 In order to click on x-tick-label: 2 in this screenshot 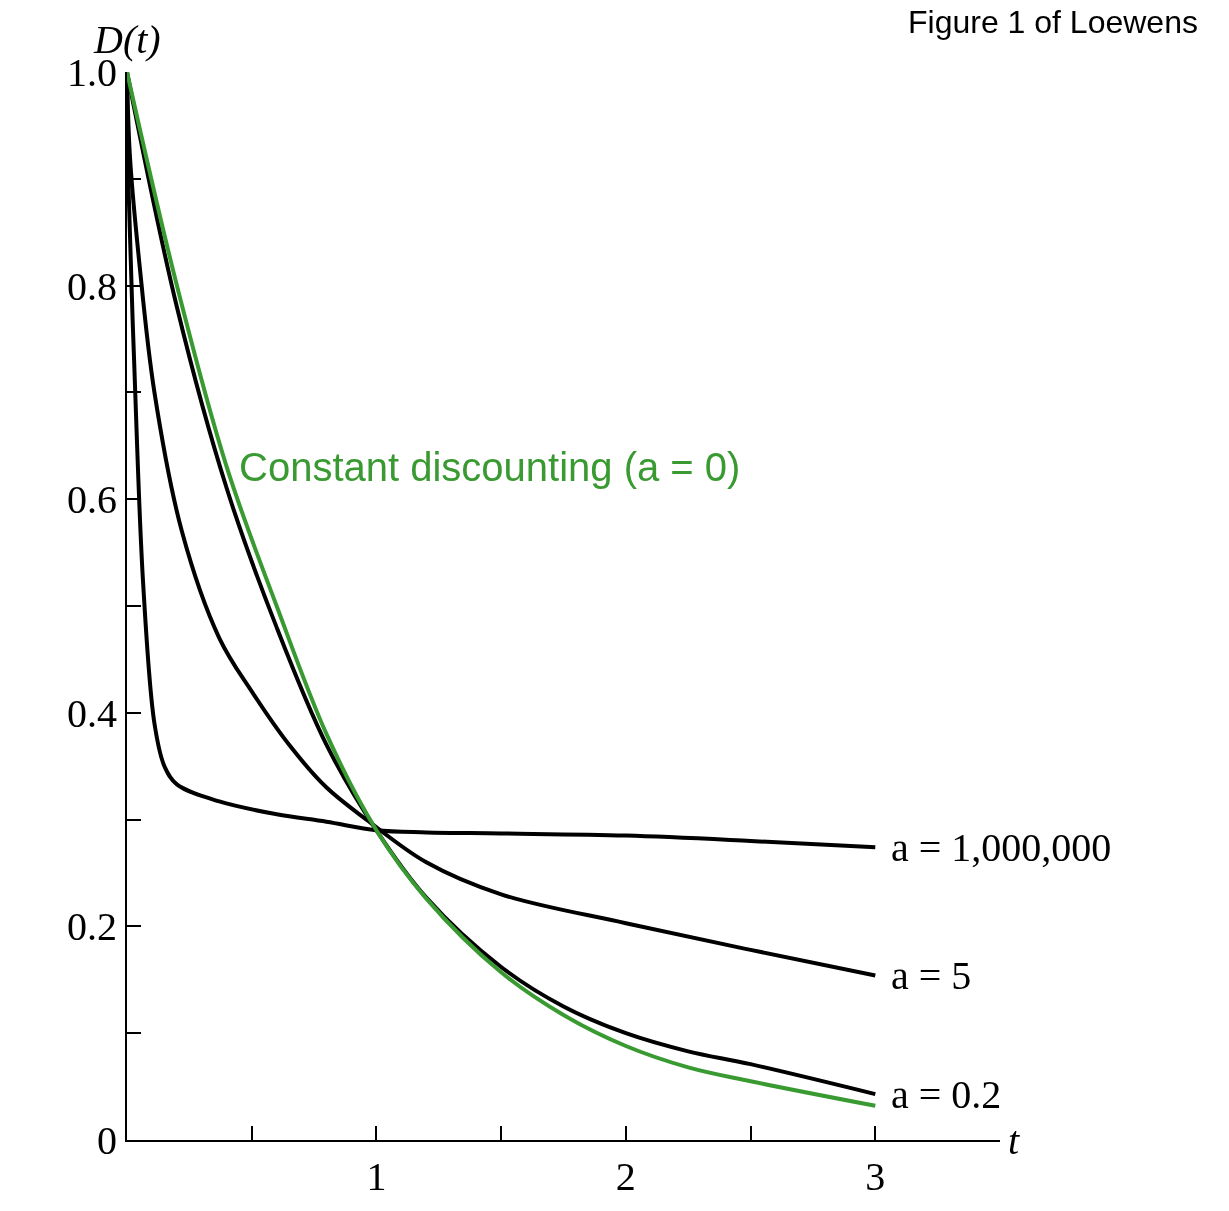, I will do `click(625, 1176)`.